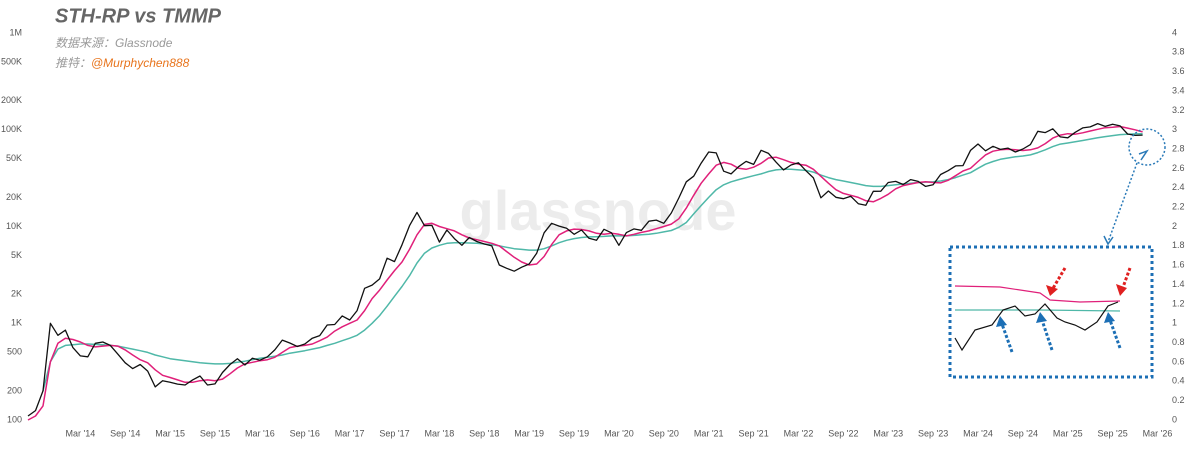 This screenshot has width=1200, height=449. I want to click on y-tick-label: 2K, so click(16, 294).